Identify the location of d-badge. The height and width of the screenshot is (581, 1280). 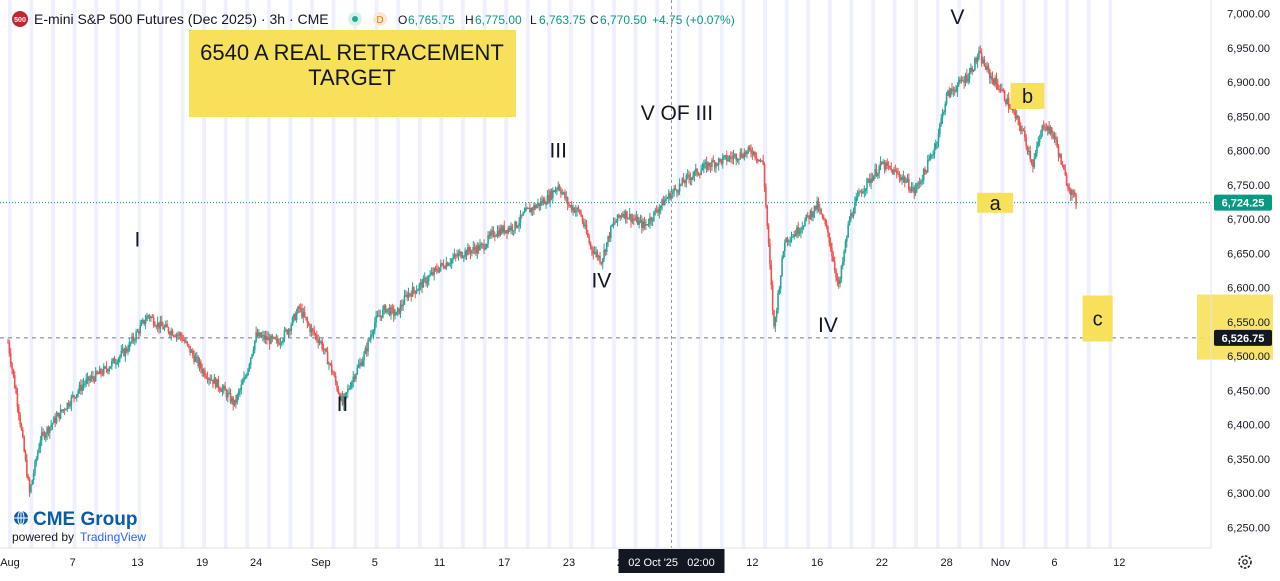
(380, 19).